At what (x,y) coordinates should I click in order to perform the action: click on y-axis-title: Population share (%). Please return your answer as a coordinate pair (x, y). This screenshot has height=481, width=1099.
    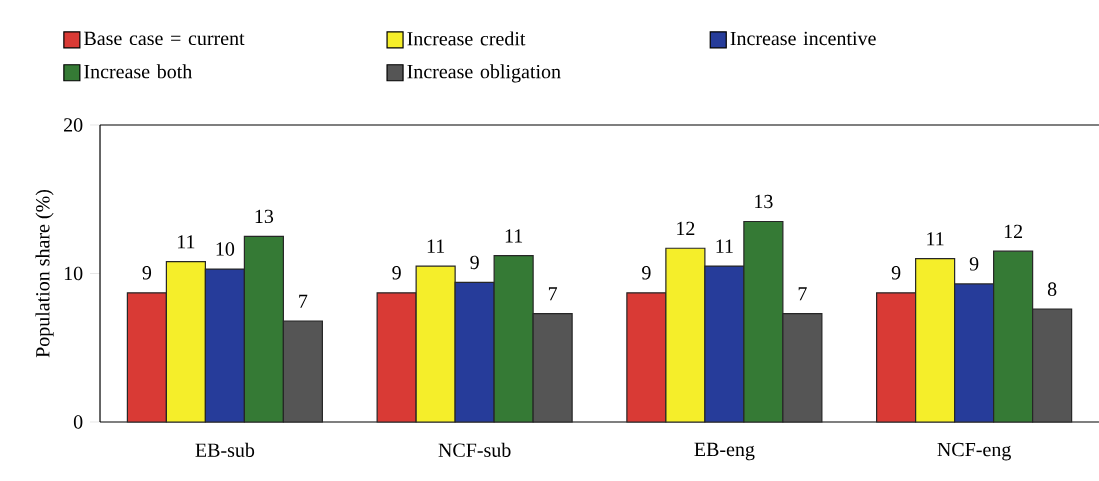
    Looking at the image, I should click on (44, 273).